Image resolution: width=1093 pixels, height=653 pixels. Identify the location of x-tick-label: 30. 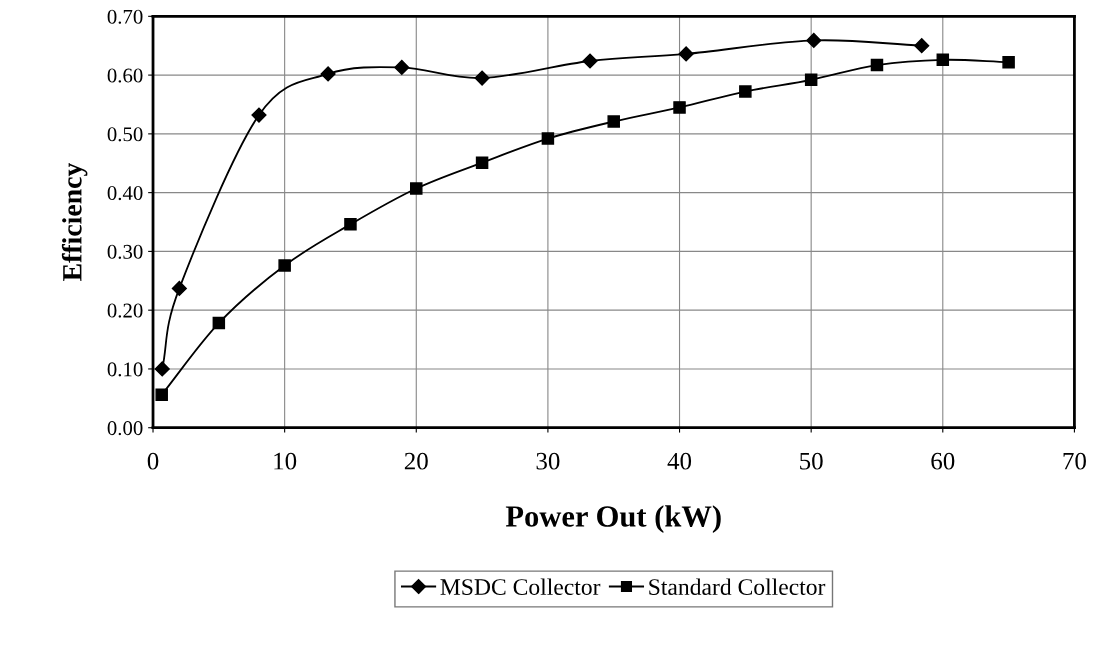
(548, 461).